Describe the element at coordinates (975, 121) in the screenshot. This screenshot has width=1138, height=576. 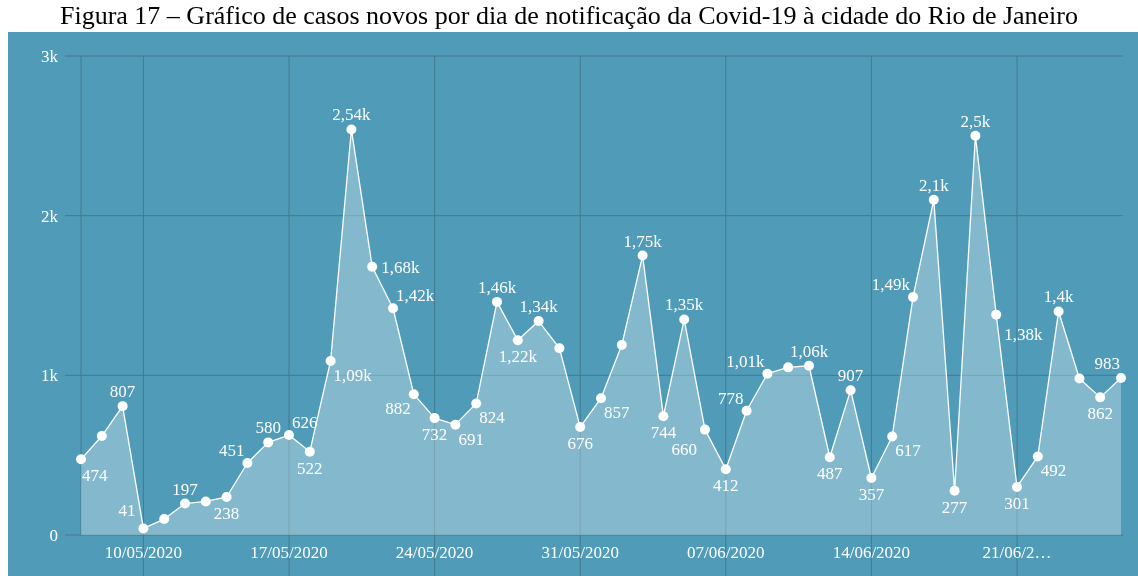
I see `data-label: 2,5k` at that location.